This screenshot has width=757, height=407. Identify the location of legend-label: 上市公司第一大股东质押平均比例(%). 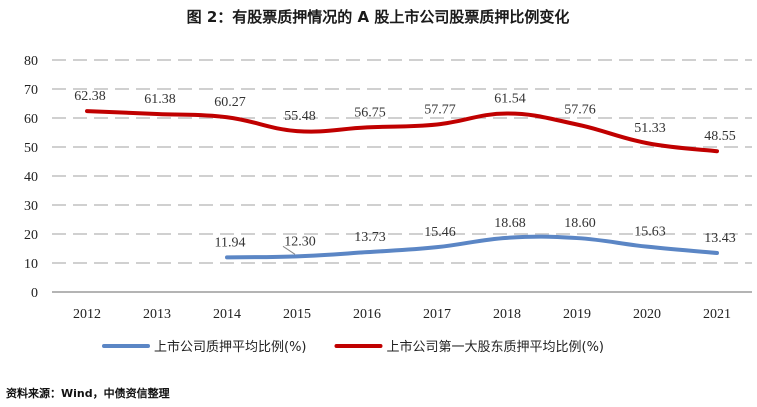
(496, 347).